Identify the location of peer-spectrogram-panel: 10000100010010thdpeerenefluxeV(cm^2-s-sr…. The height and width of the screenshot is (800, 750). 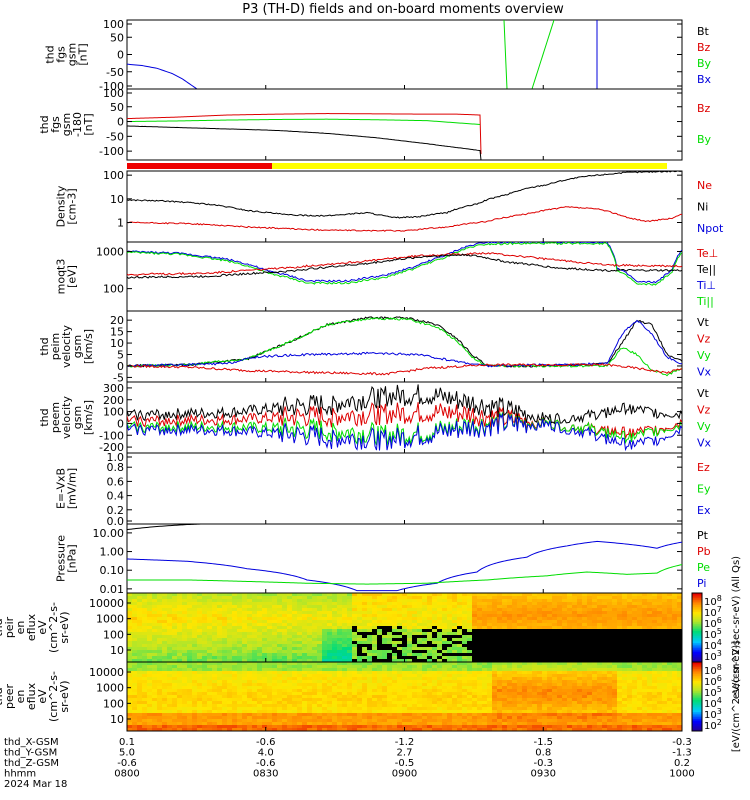
(371, 696).